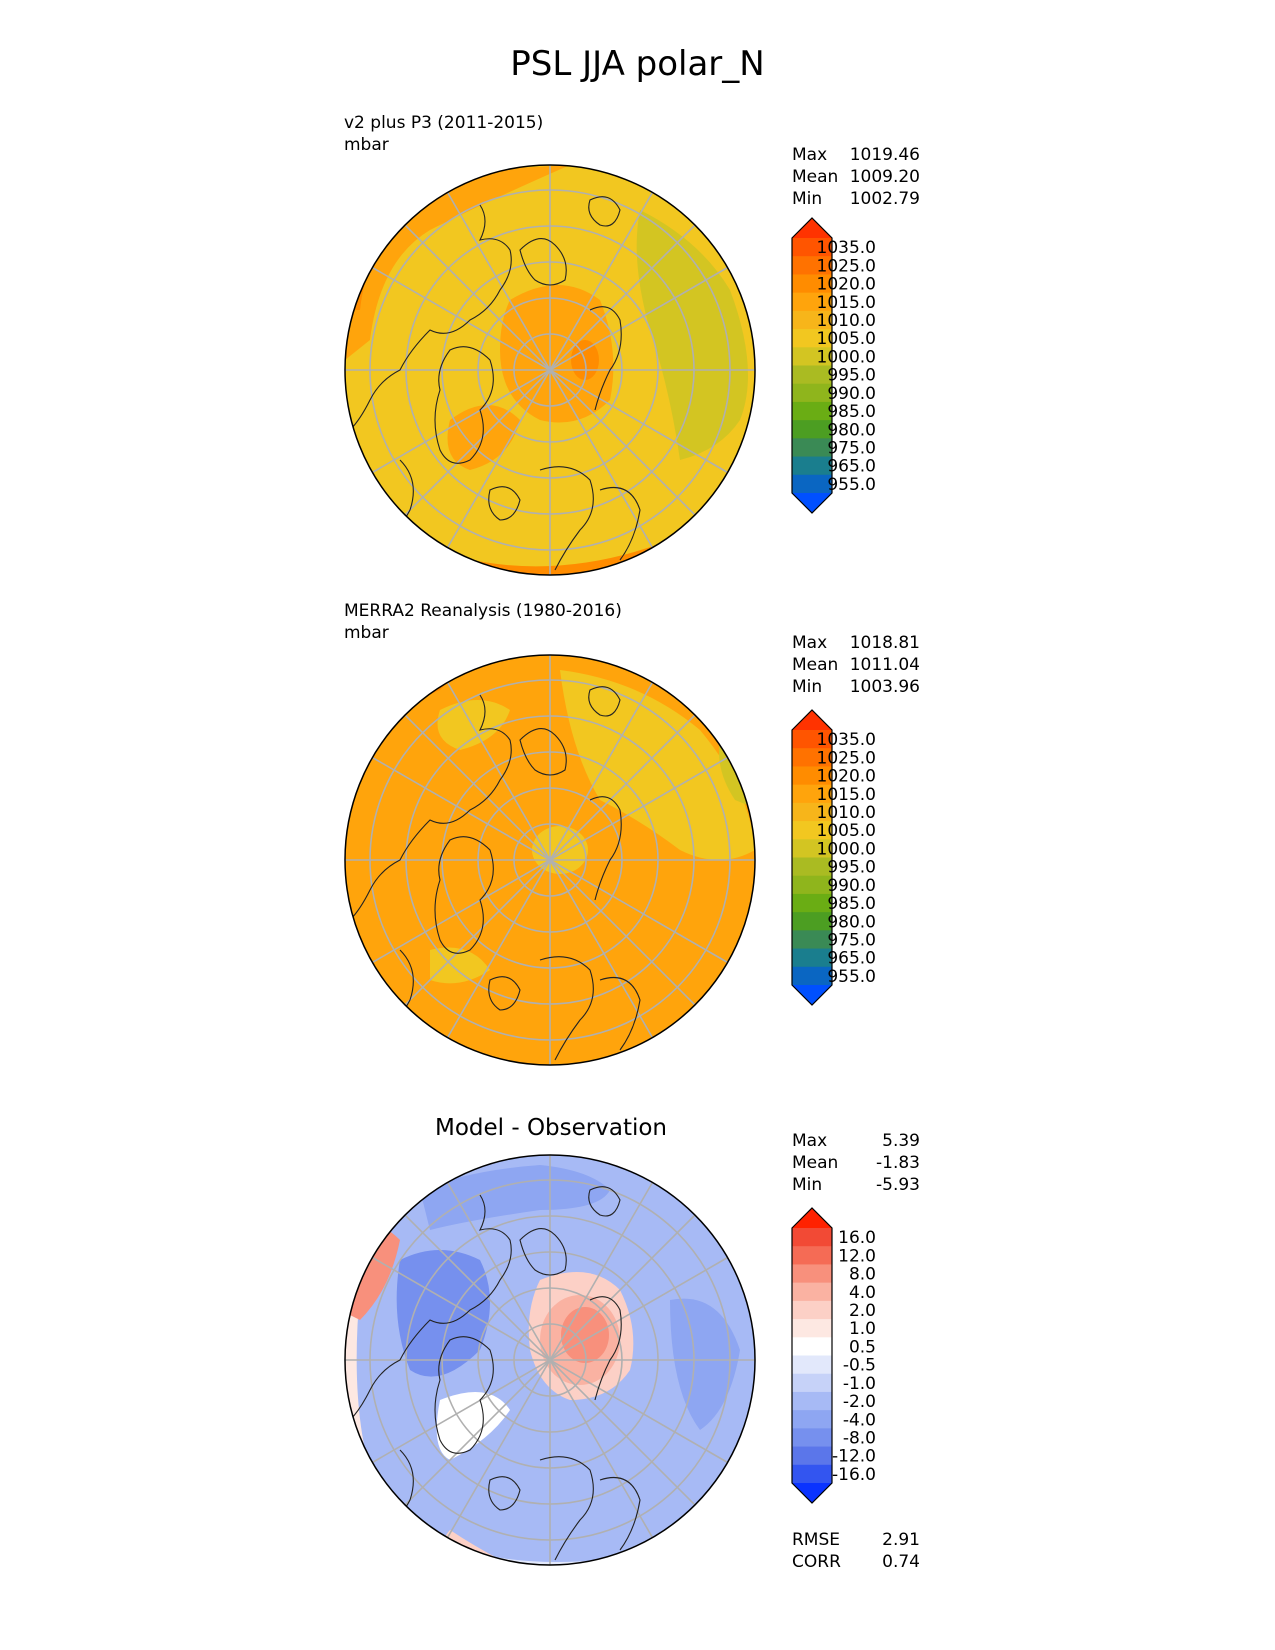  What do you see at coordinates (859, 1402) in the screenshot?
I see `colorbar-tick-label: -2.0` at bounding box center [859, 1402].